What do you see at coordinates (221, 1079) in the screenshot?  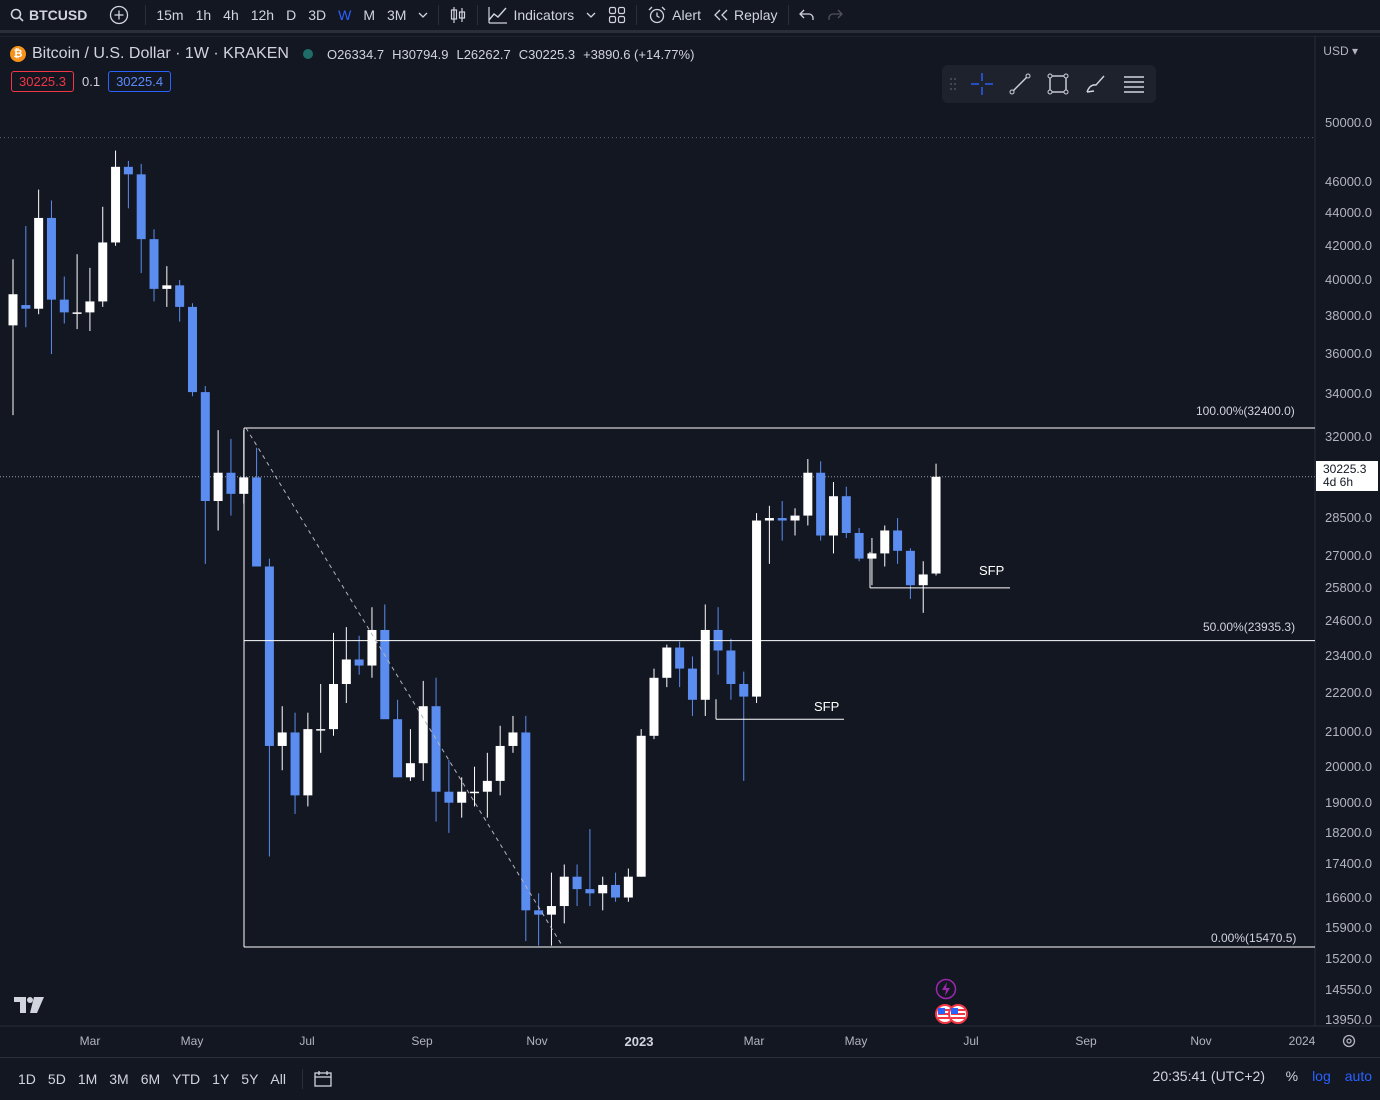 I see `range-1y: 1Y` at bounding box center [221, 1079].